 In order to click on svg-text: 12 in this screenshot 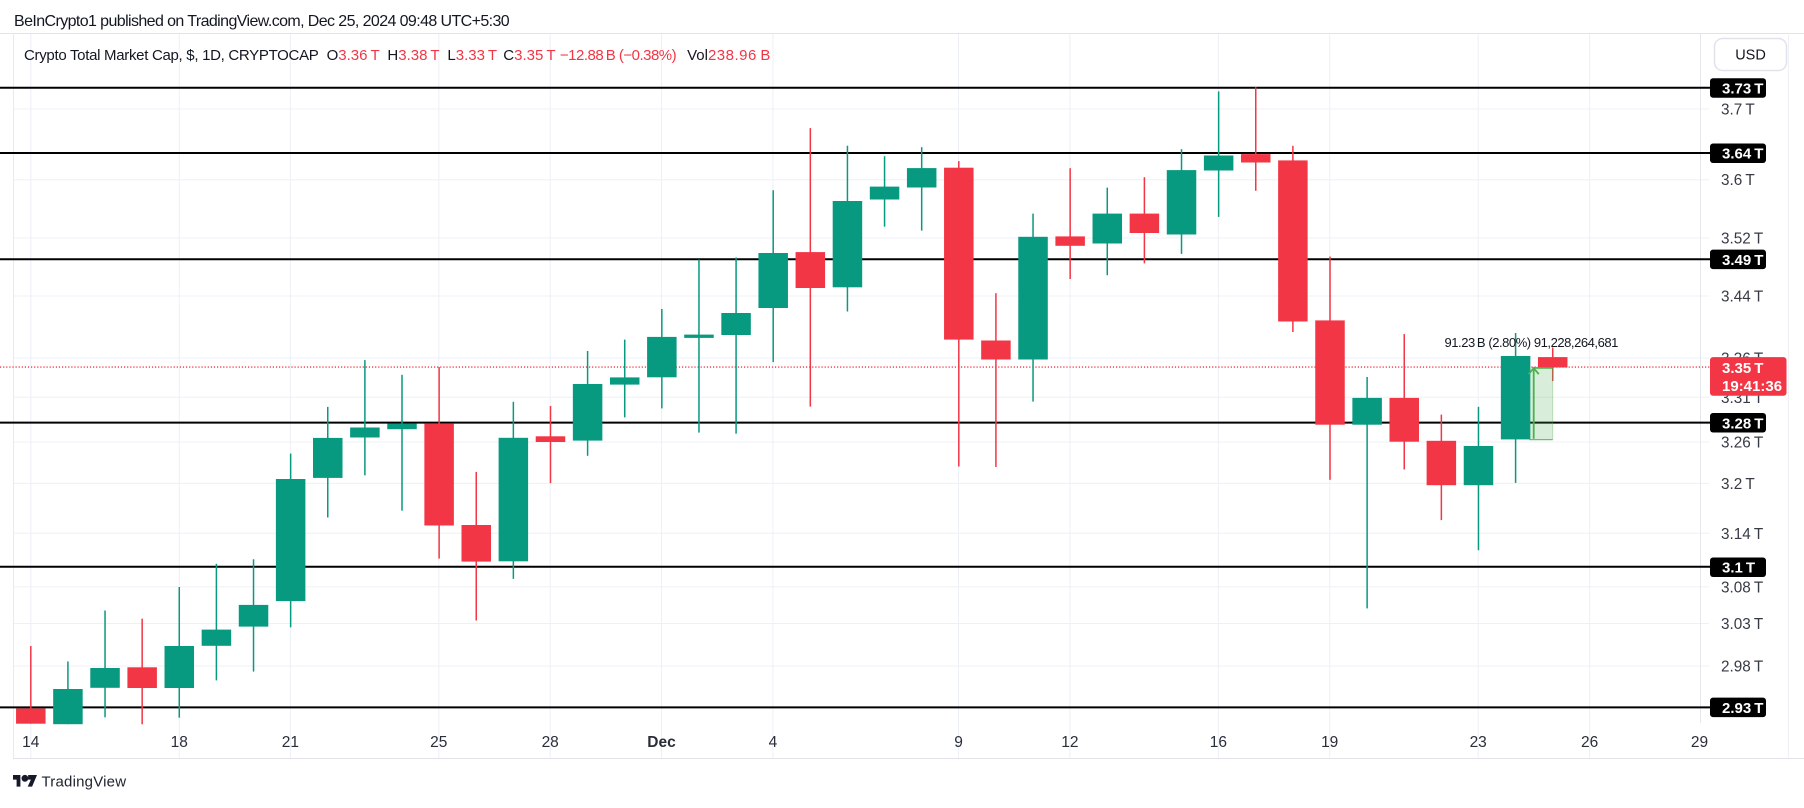, I will do `click(1069, 742)`.